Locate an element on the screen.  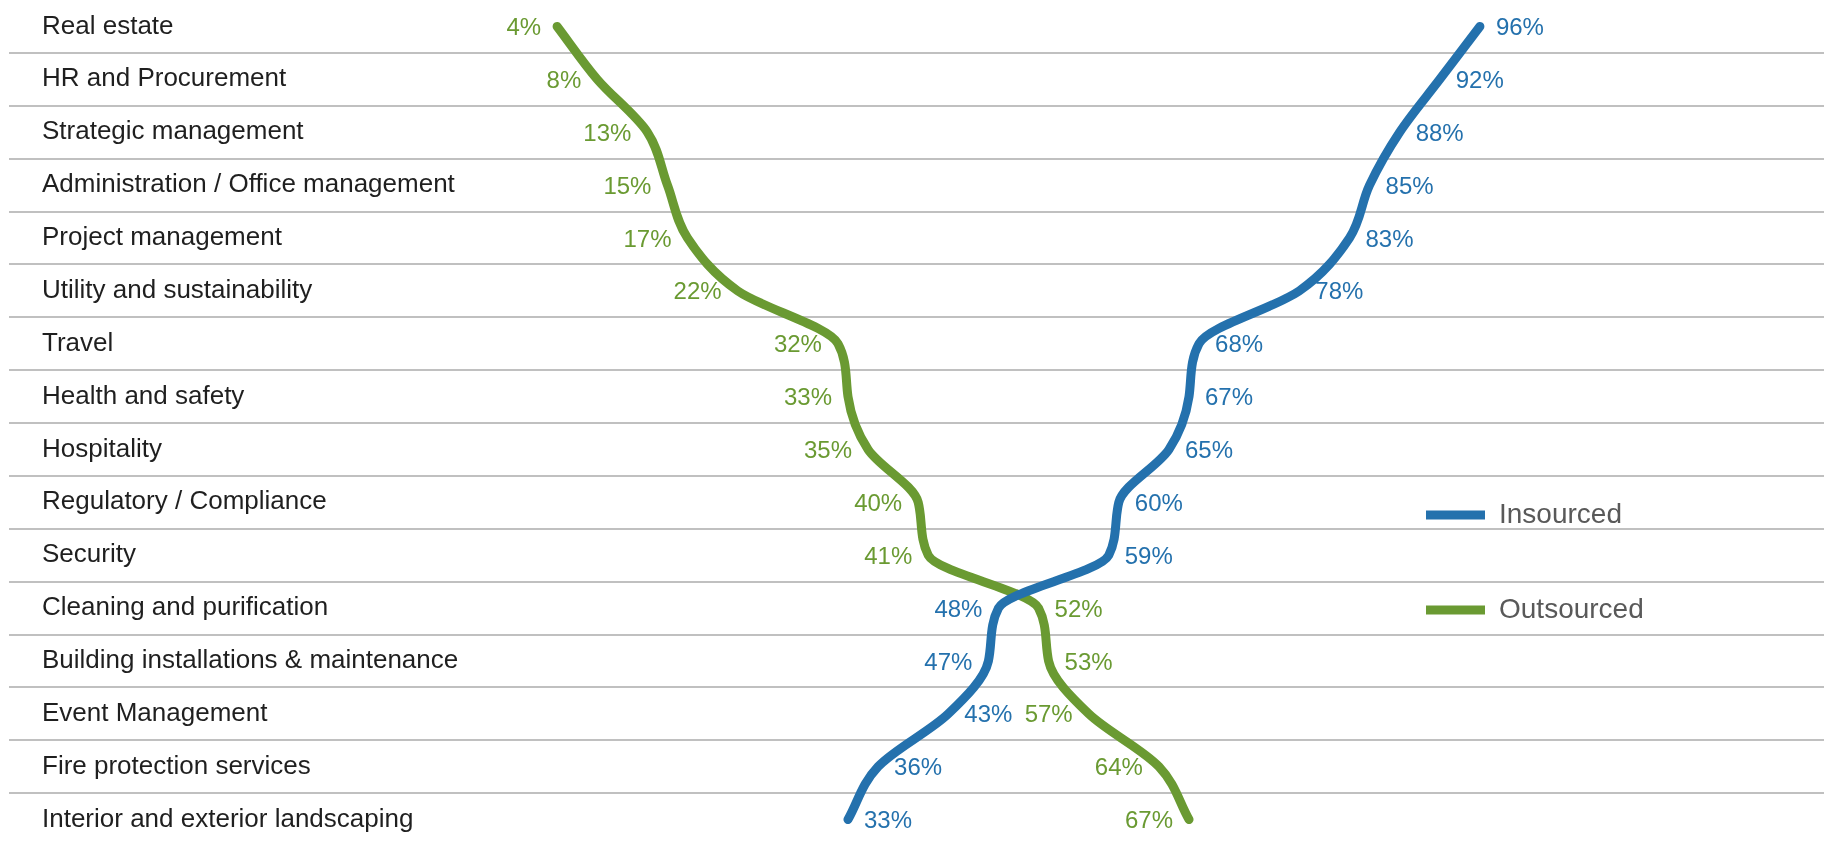
data-label: 36% is located at coordinates (918, 767).